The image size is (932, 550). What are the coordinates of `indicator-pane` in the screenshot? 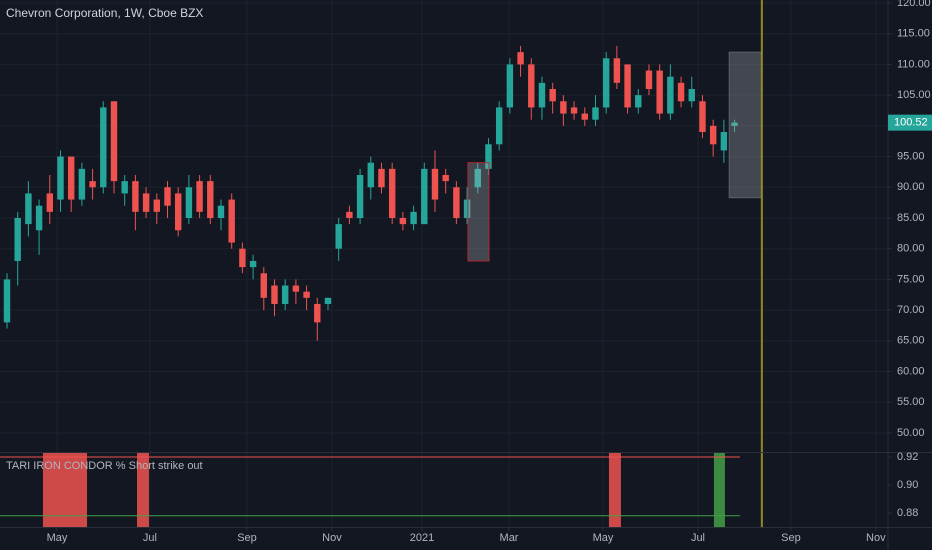 It's located at (370, 490).